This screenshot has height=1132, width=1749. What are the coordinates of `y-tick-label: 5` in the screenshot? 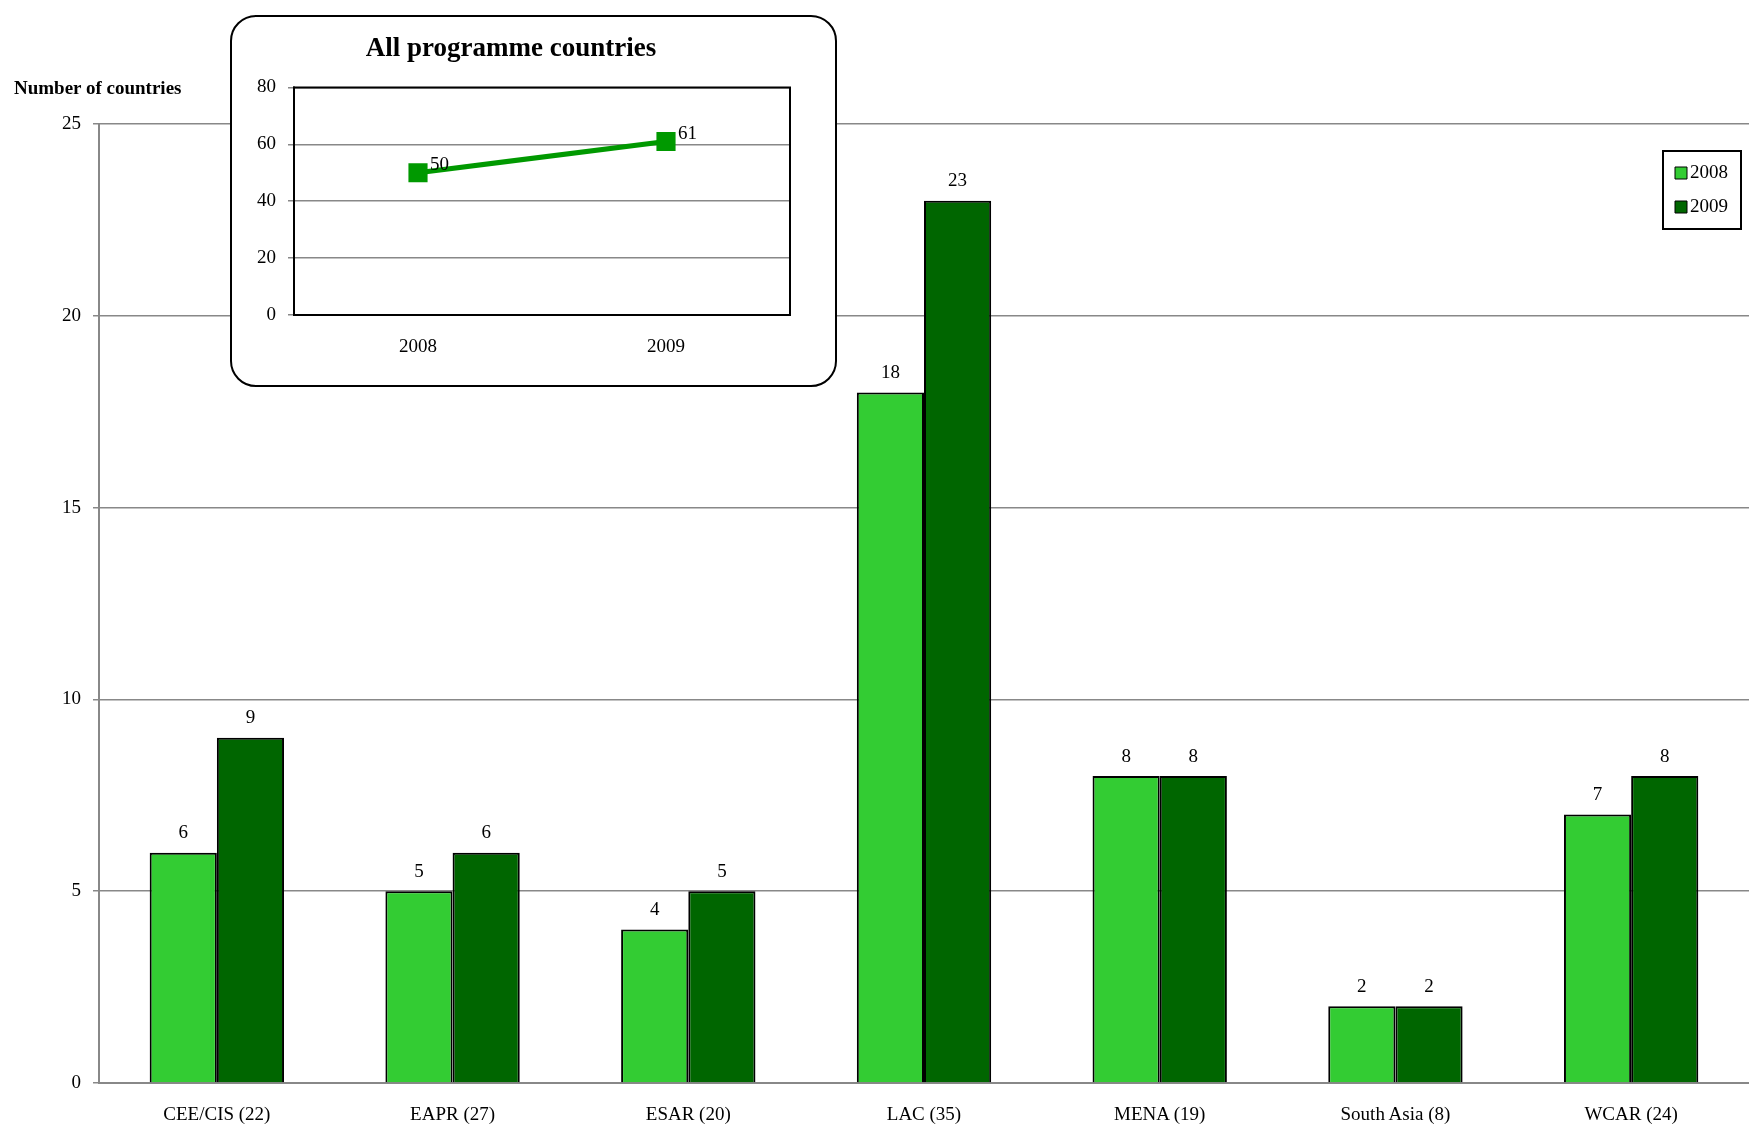 It's located at (76, 890).